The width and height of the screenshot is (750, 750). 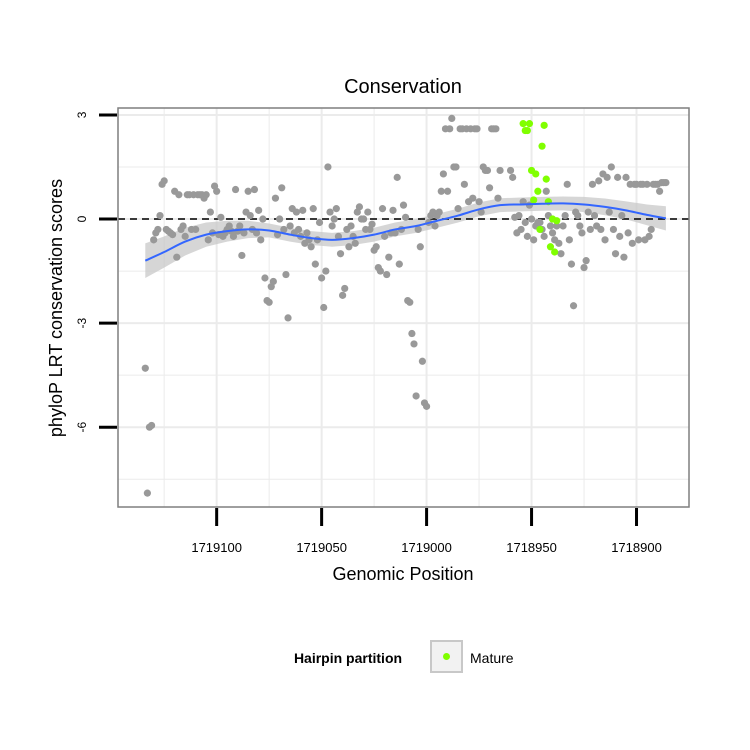 I want to click on confidence-ribbon, so click(x=405, y=237).